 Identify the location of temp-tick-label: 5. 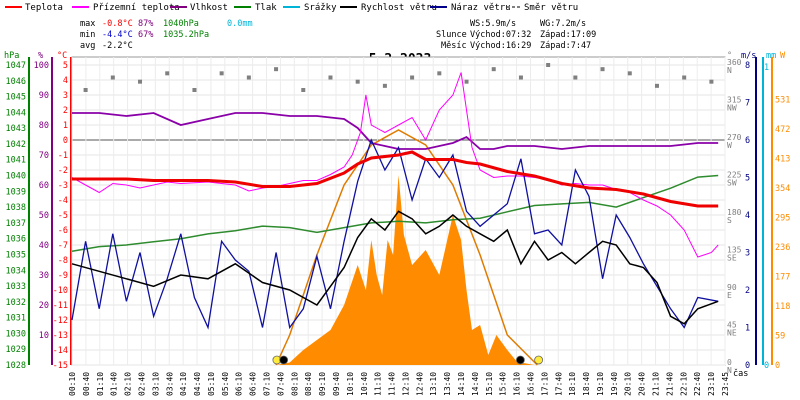
(65, 66).